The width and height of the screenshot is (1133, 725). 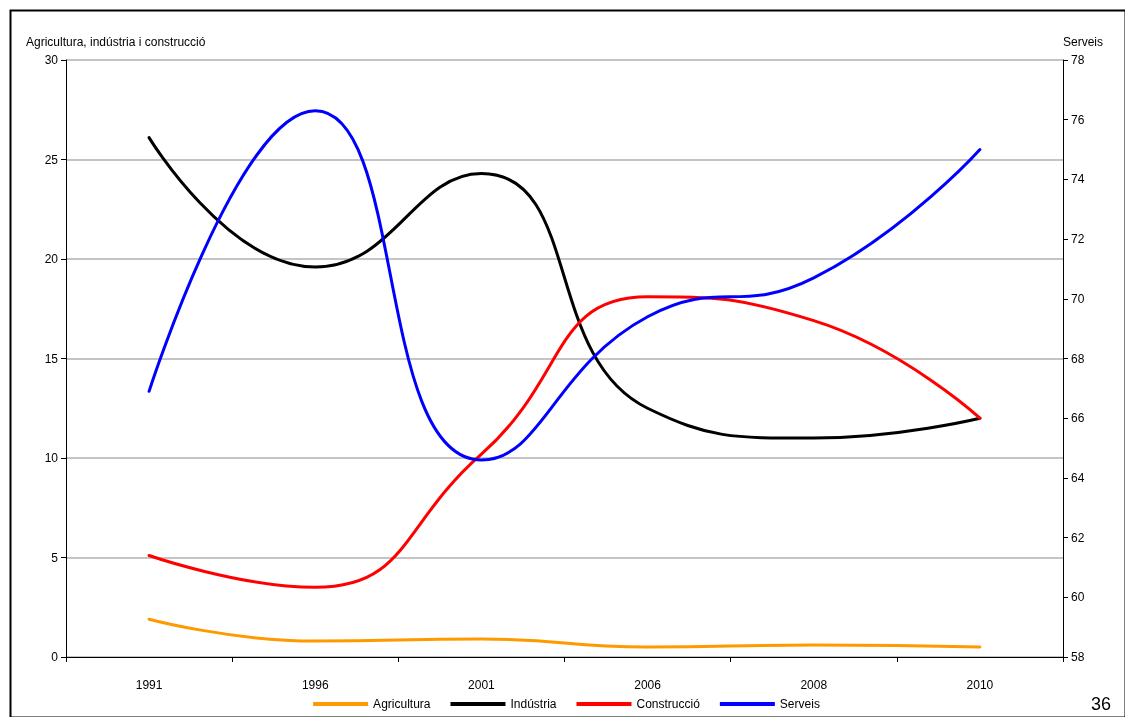 I want to click on y-tick-label: 5, so click(x=55, y=557).